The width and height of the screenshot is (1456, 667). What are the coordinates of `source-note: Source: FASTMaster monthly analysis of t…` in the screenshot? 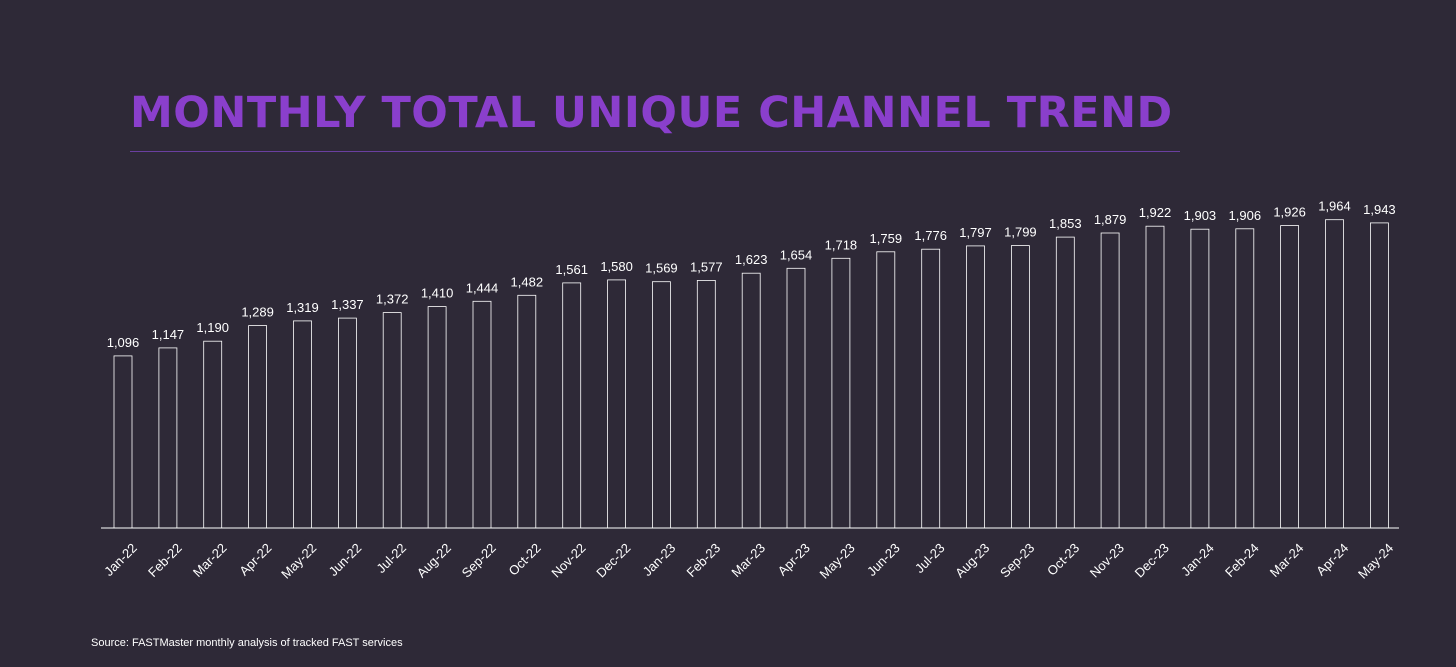 It's located at (247, 643).